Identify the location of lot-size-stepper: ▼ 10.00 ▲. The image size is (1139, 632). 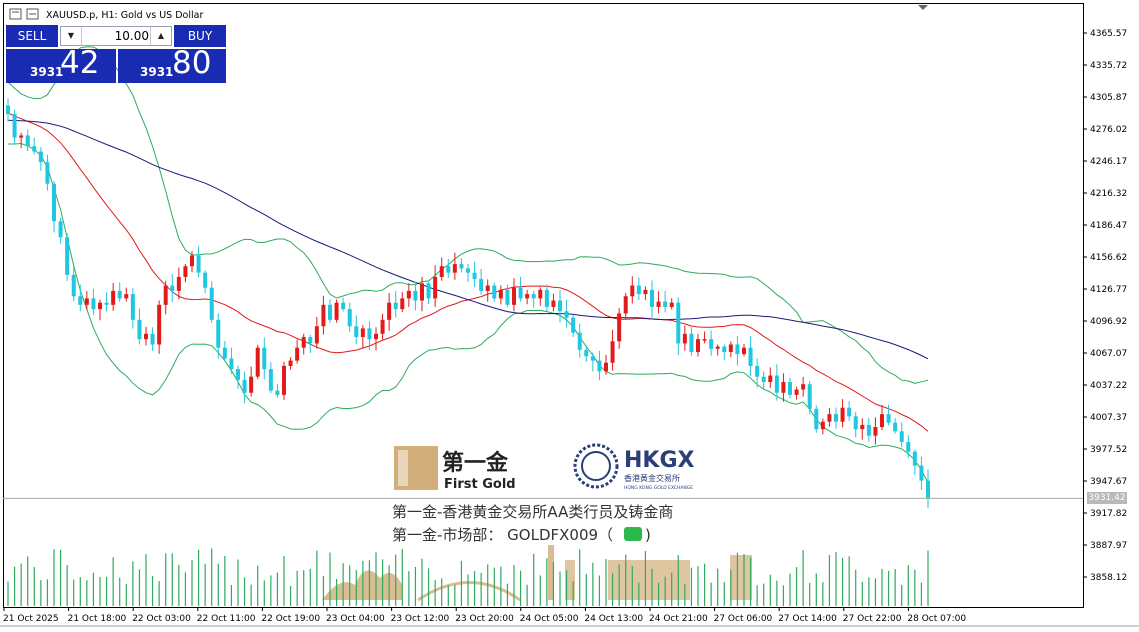
(116, 36).